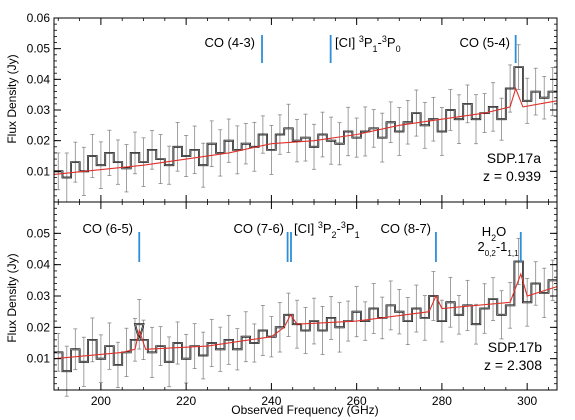 The width and height of the screenshot is (575, 420). What do you see at coordinates (186, 401) in the screenshot?
I see `x-tick-label: 220` at bounding box center [186, 401].